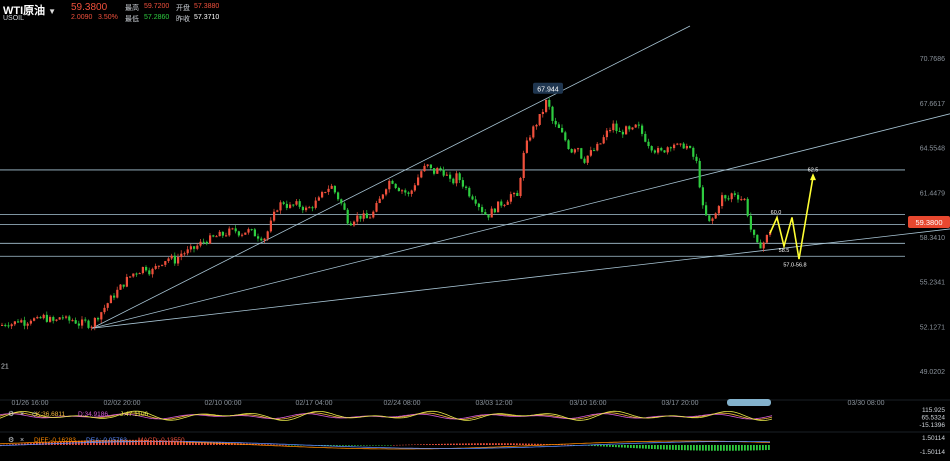 The image size is (950, 461). What do you see at coordinates (89, 7) in the screenshot?
I see `last-price: 59.3800` at bounding box center [89, 7].